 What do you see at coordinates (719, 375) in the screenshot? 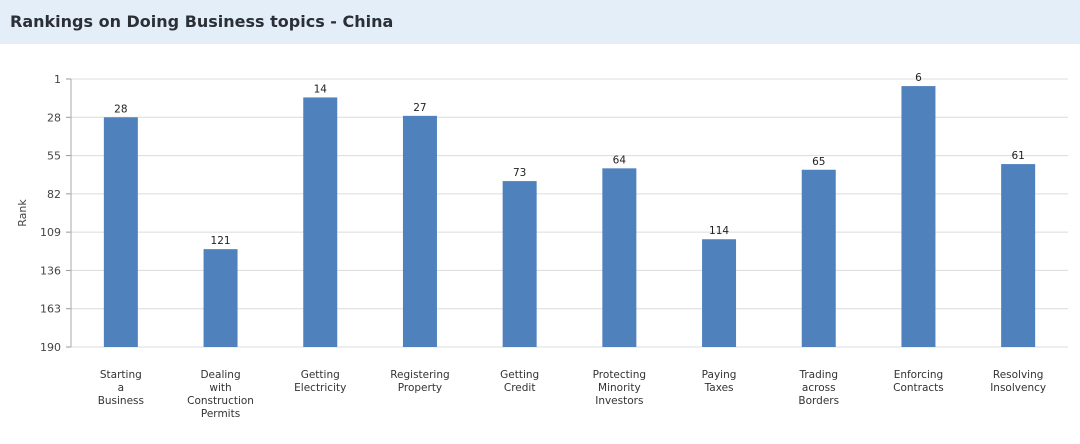
I see `x-tick-label: Paying` at bounding box center [719, 375].